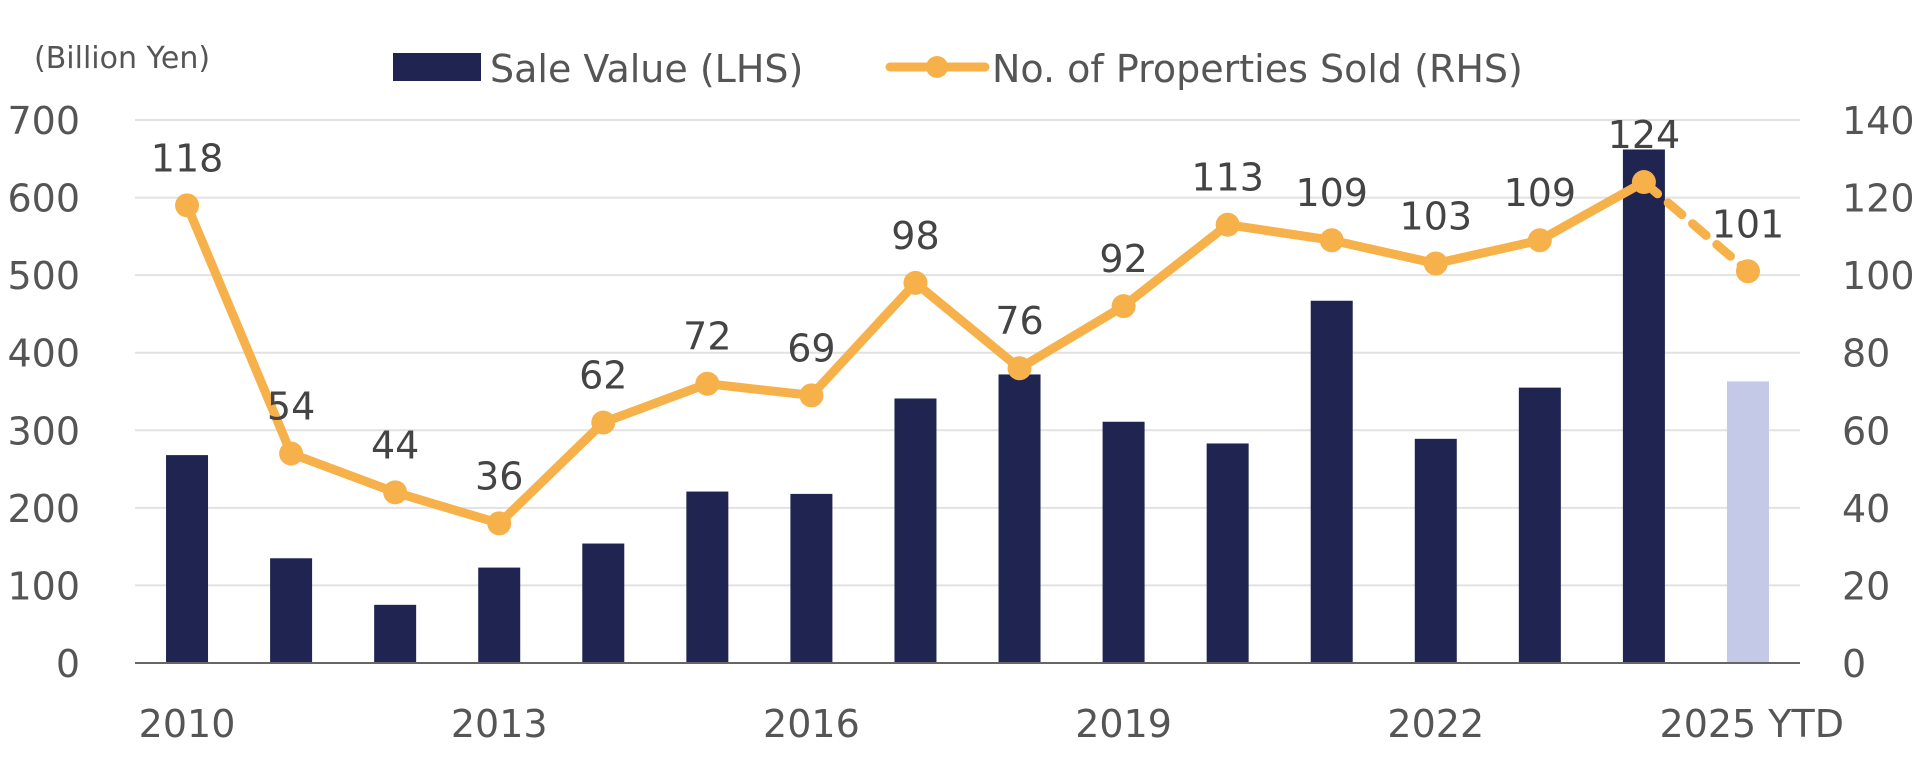 The width and height of the screenshot is (1916, 779). What do you see at coordinates (1748, 224) in the screenshot?
I see `data-label: 101` at bounding box center [1748, 224].